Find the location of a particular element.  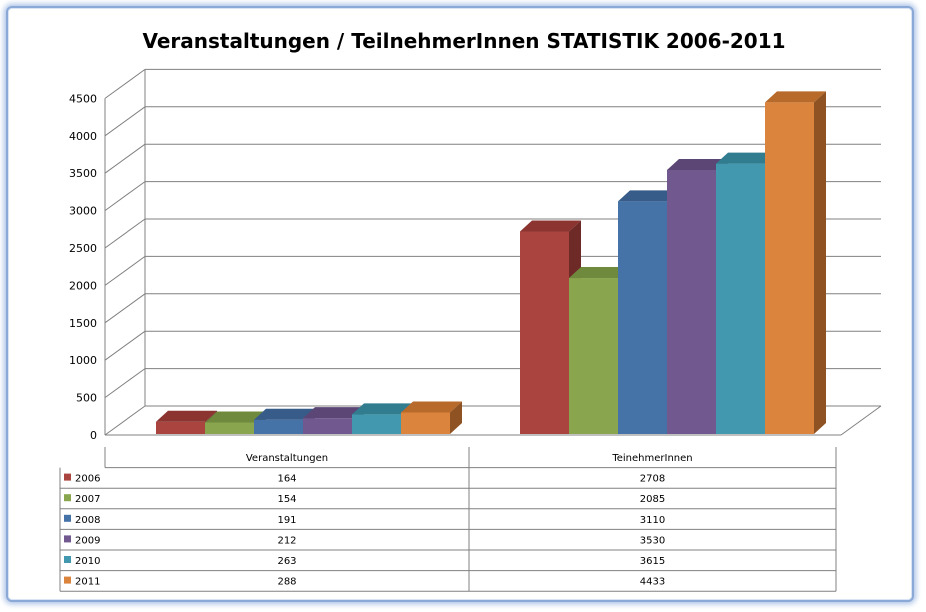

legend-label-2008: 2008 is located at coordinates (87, 520).